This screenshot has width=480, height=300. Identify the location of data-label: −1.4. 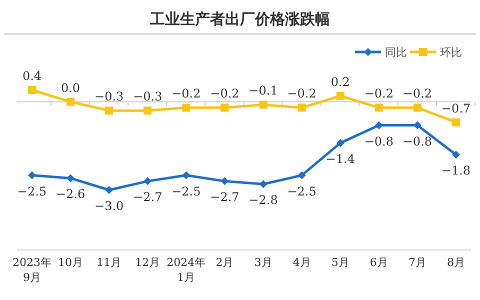
(341, 159).